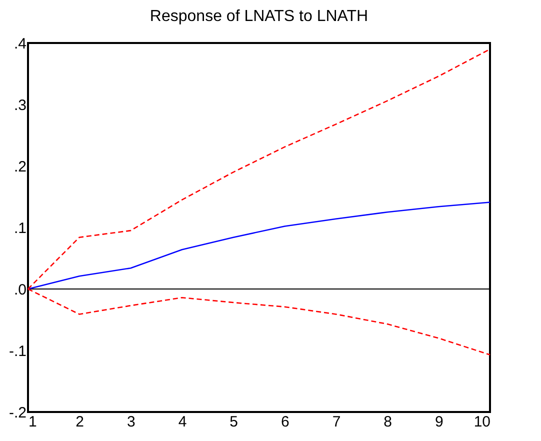 The image size is (541, 441). Describe the element at coordinates (20, 228) in the screenshot. I see `y-tick-label: .1` at that location.